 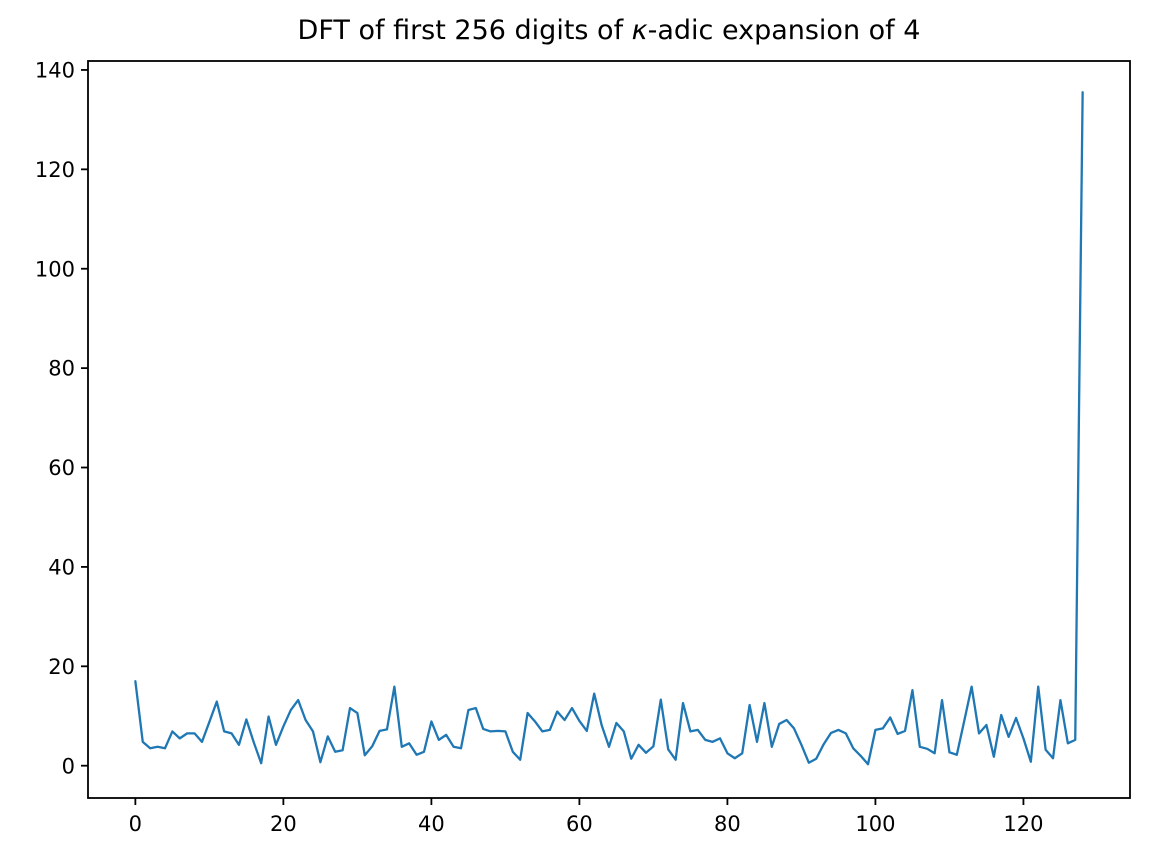 I want to click on chart-title-kappa: κ, so click(x=639, y=30).